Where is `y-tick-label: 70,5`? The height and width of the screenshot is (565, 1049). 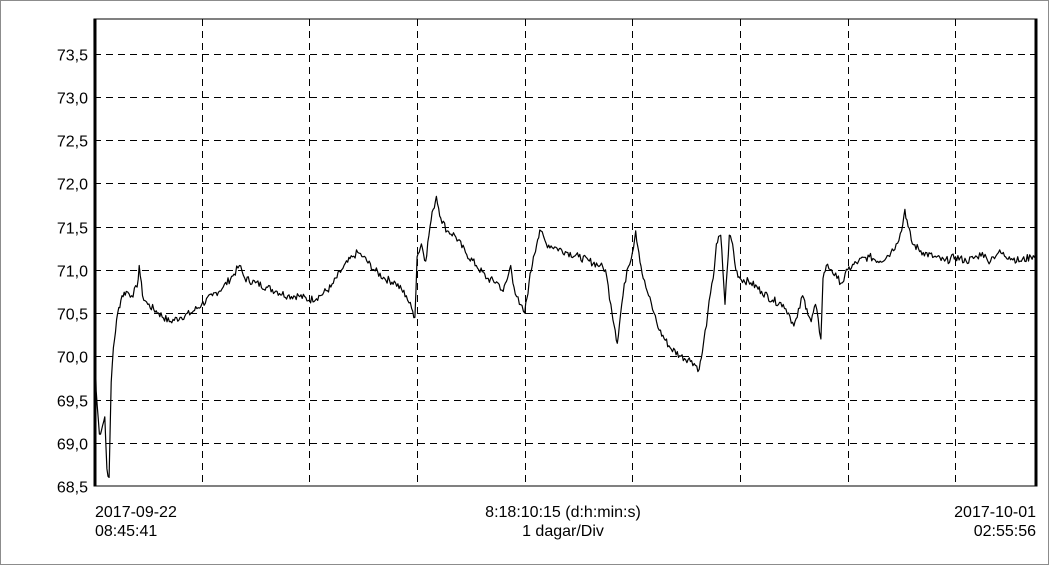 y-tick-label: 70,5 is located at coordinates (72, 315).